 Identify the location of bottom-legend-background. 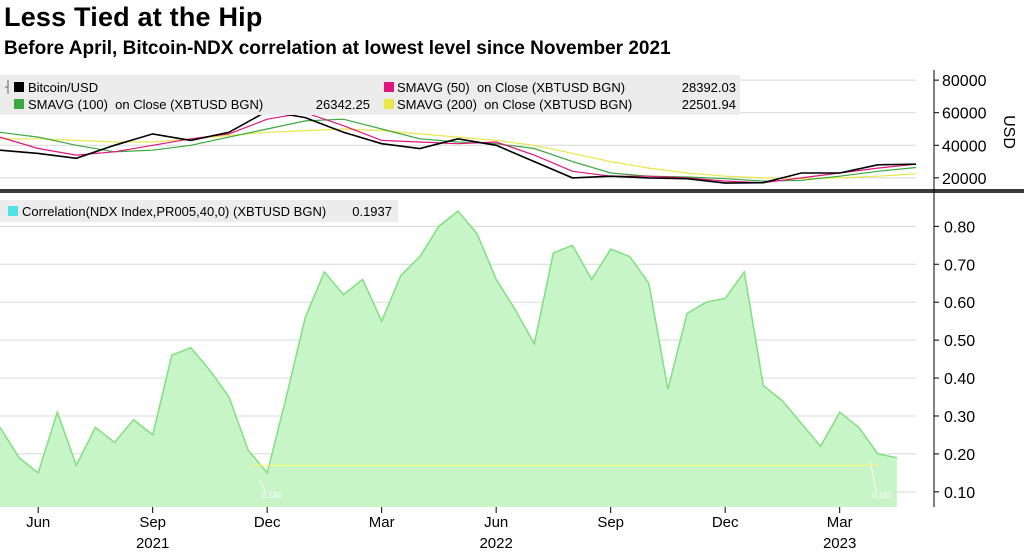
(199, 211).